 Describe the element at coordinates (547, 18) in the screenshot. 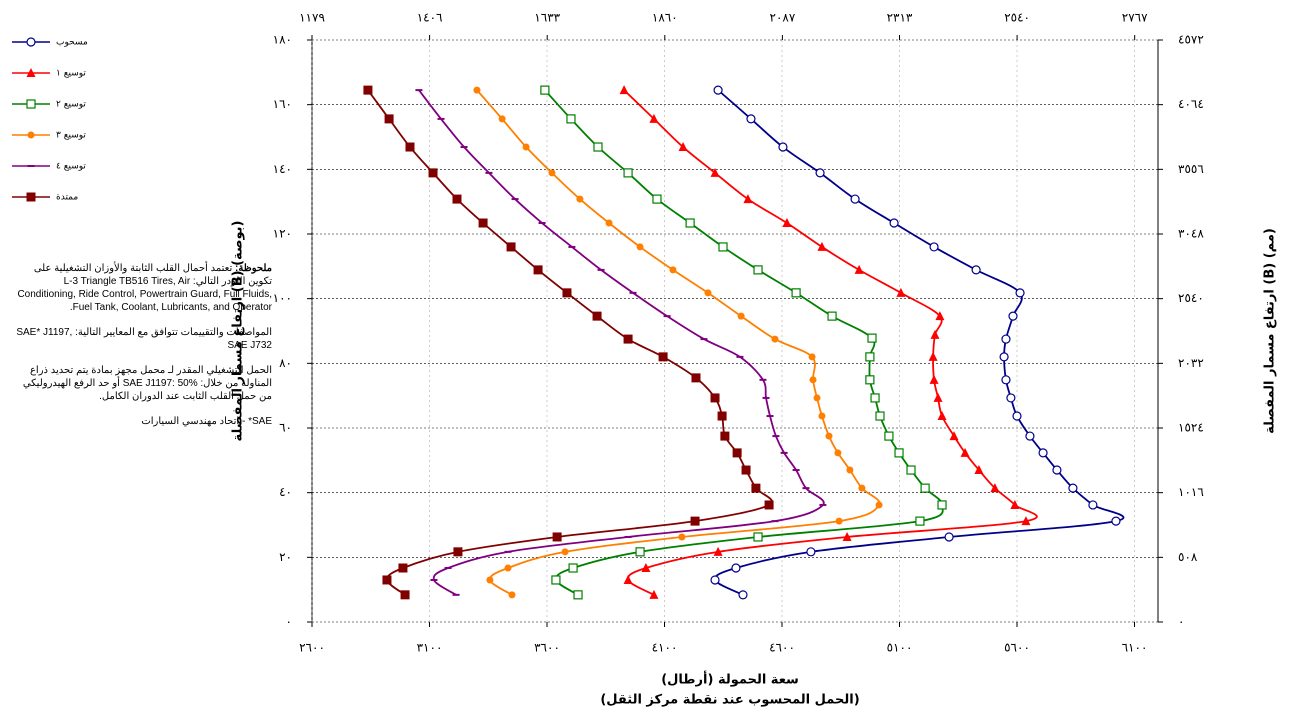

I see `x2-tick-label: ١٦٣٣` at that location.